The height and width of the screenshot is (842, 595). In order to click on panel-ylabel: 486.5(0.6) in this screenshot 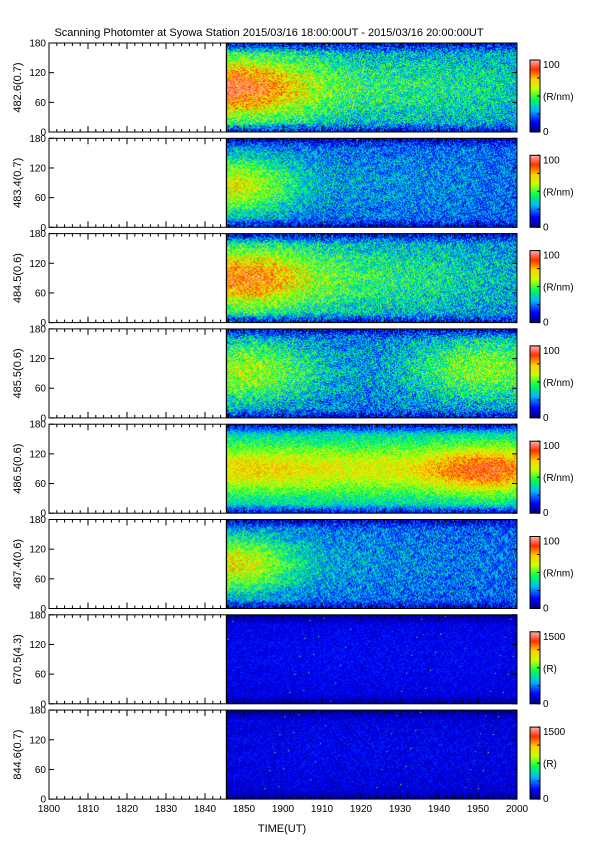, I will do `click(18, 469)`.